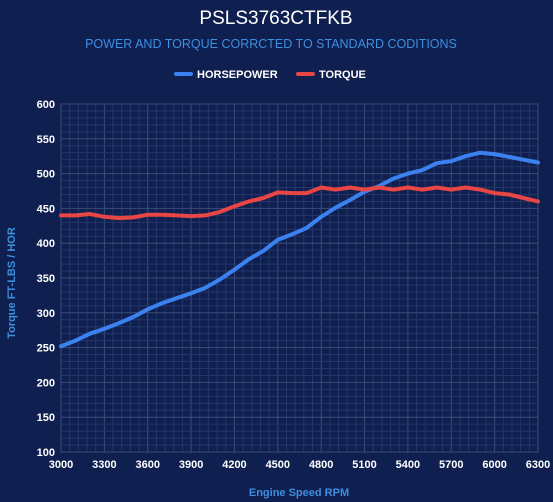 The width and height of the screenshot is (553, 502). What do you see at coordinates (494, 465) in the screenshot?
I see `x-tick-label: 6000` at bounding box center [494, 465].